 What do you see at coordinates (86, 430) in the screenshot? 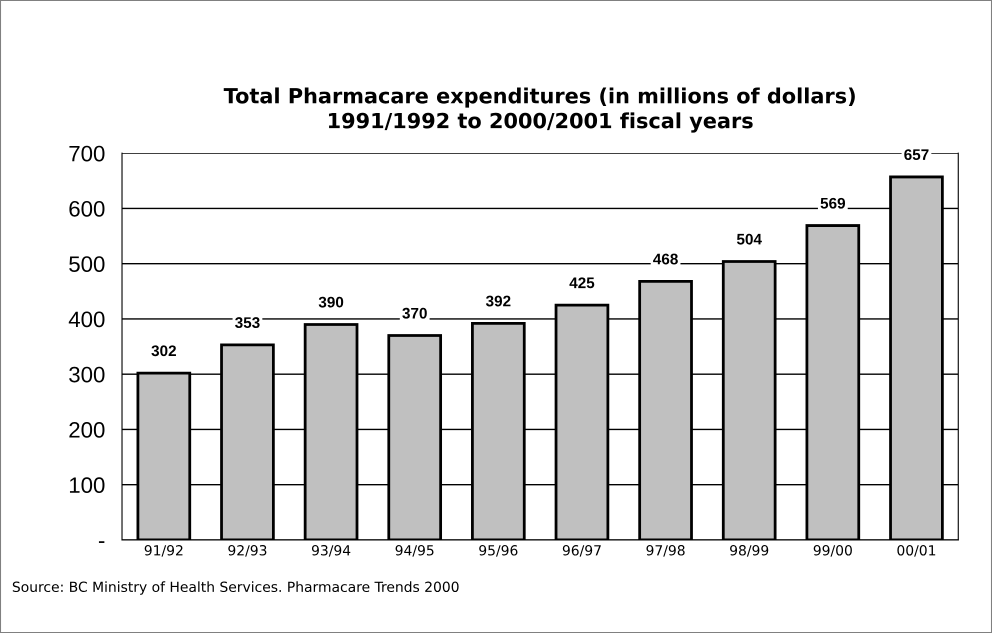
I see `y-tick-label: 200` at bounding box center [86, 430].